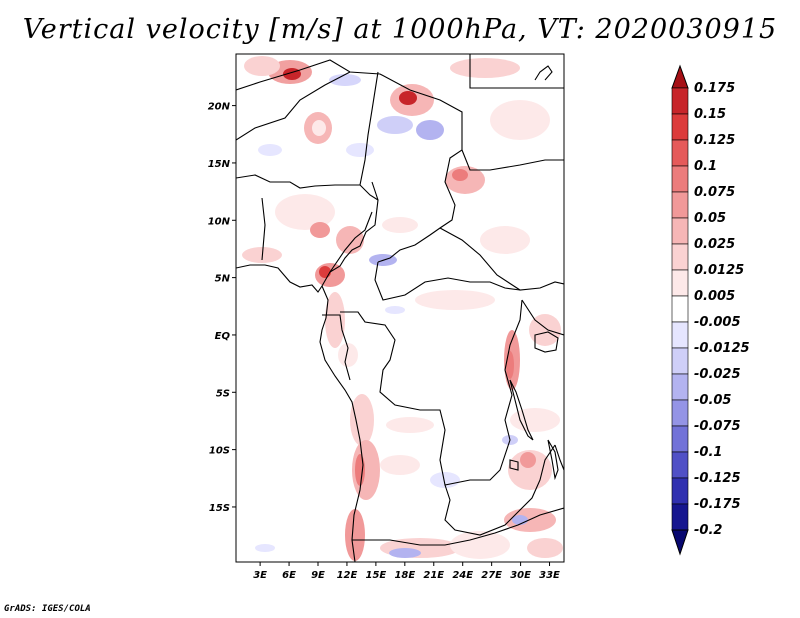  Describe the element at coordinates (298, 181) in the screenshot. I see `border-mali-niger` at that location.